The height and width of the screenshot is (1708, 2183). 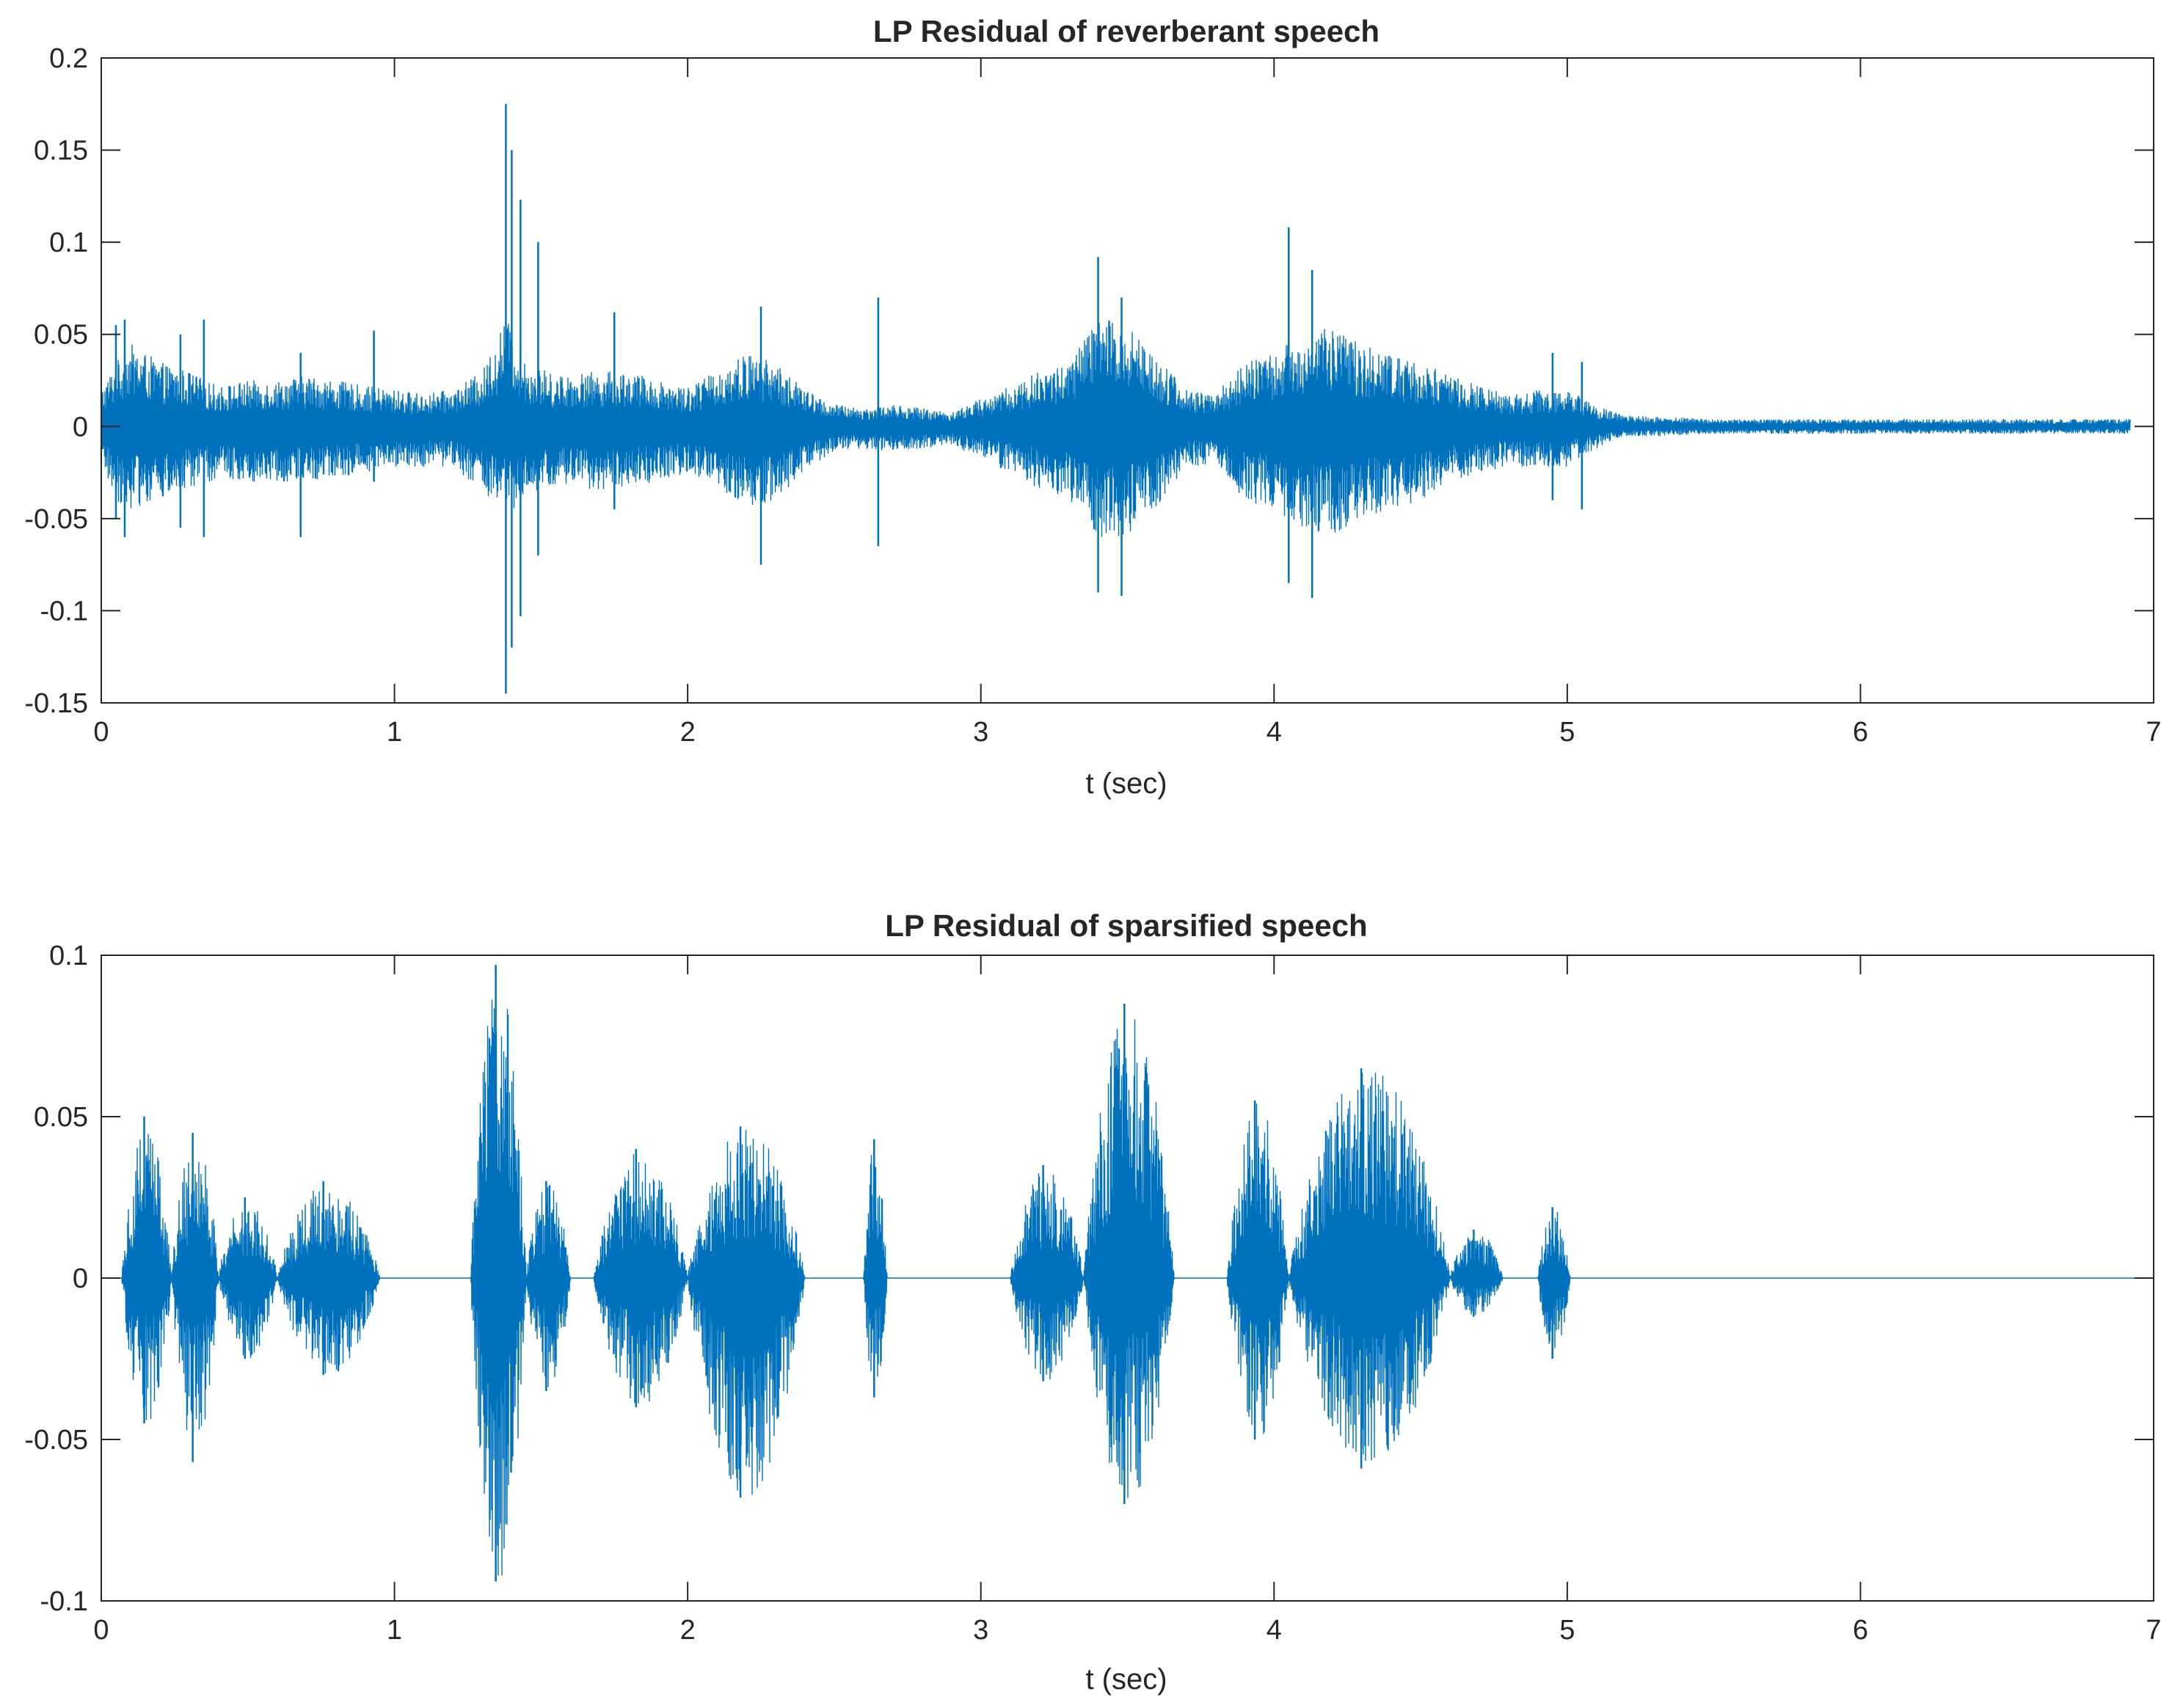 What do you see at coordinates (1116, 428) in the screenshot?
I see `series-line` at bounding box center [1116, 428].